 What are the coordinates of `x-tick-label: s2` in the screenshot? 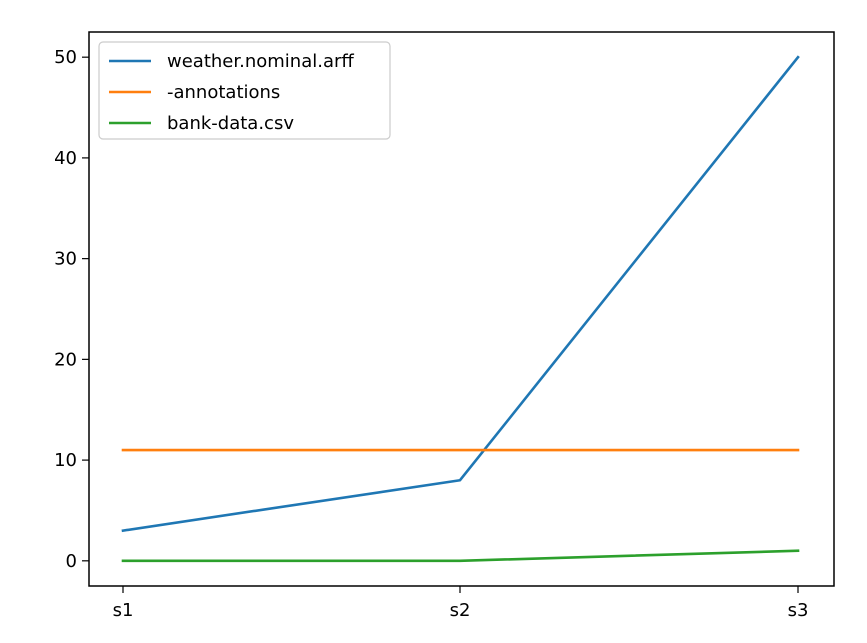 It's located at (460, 610).